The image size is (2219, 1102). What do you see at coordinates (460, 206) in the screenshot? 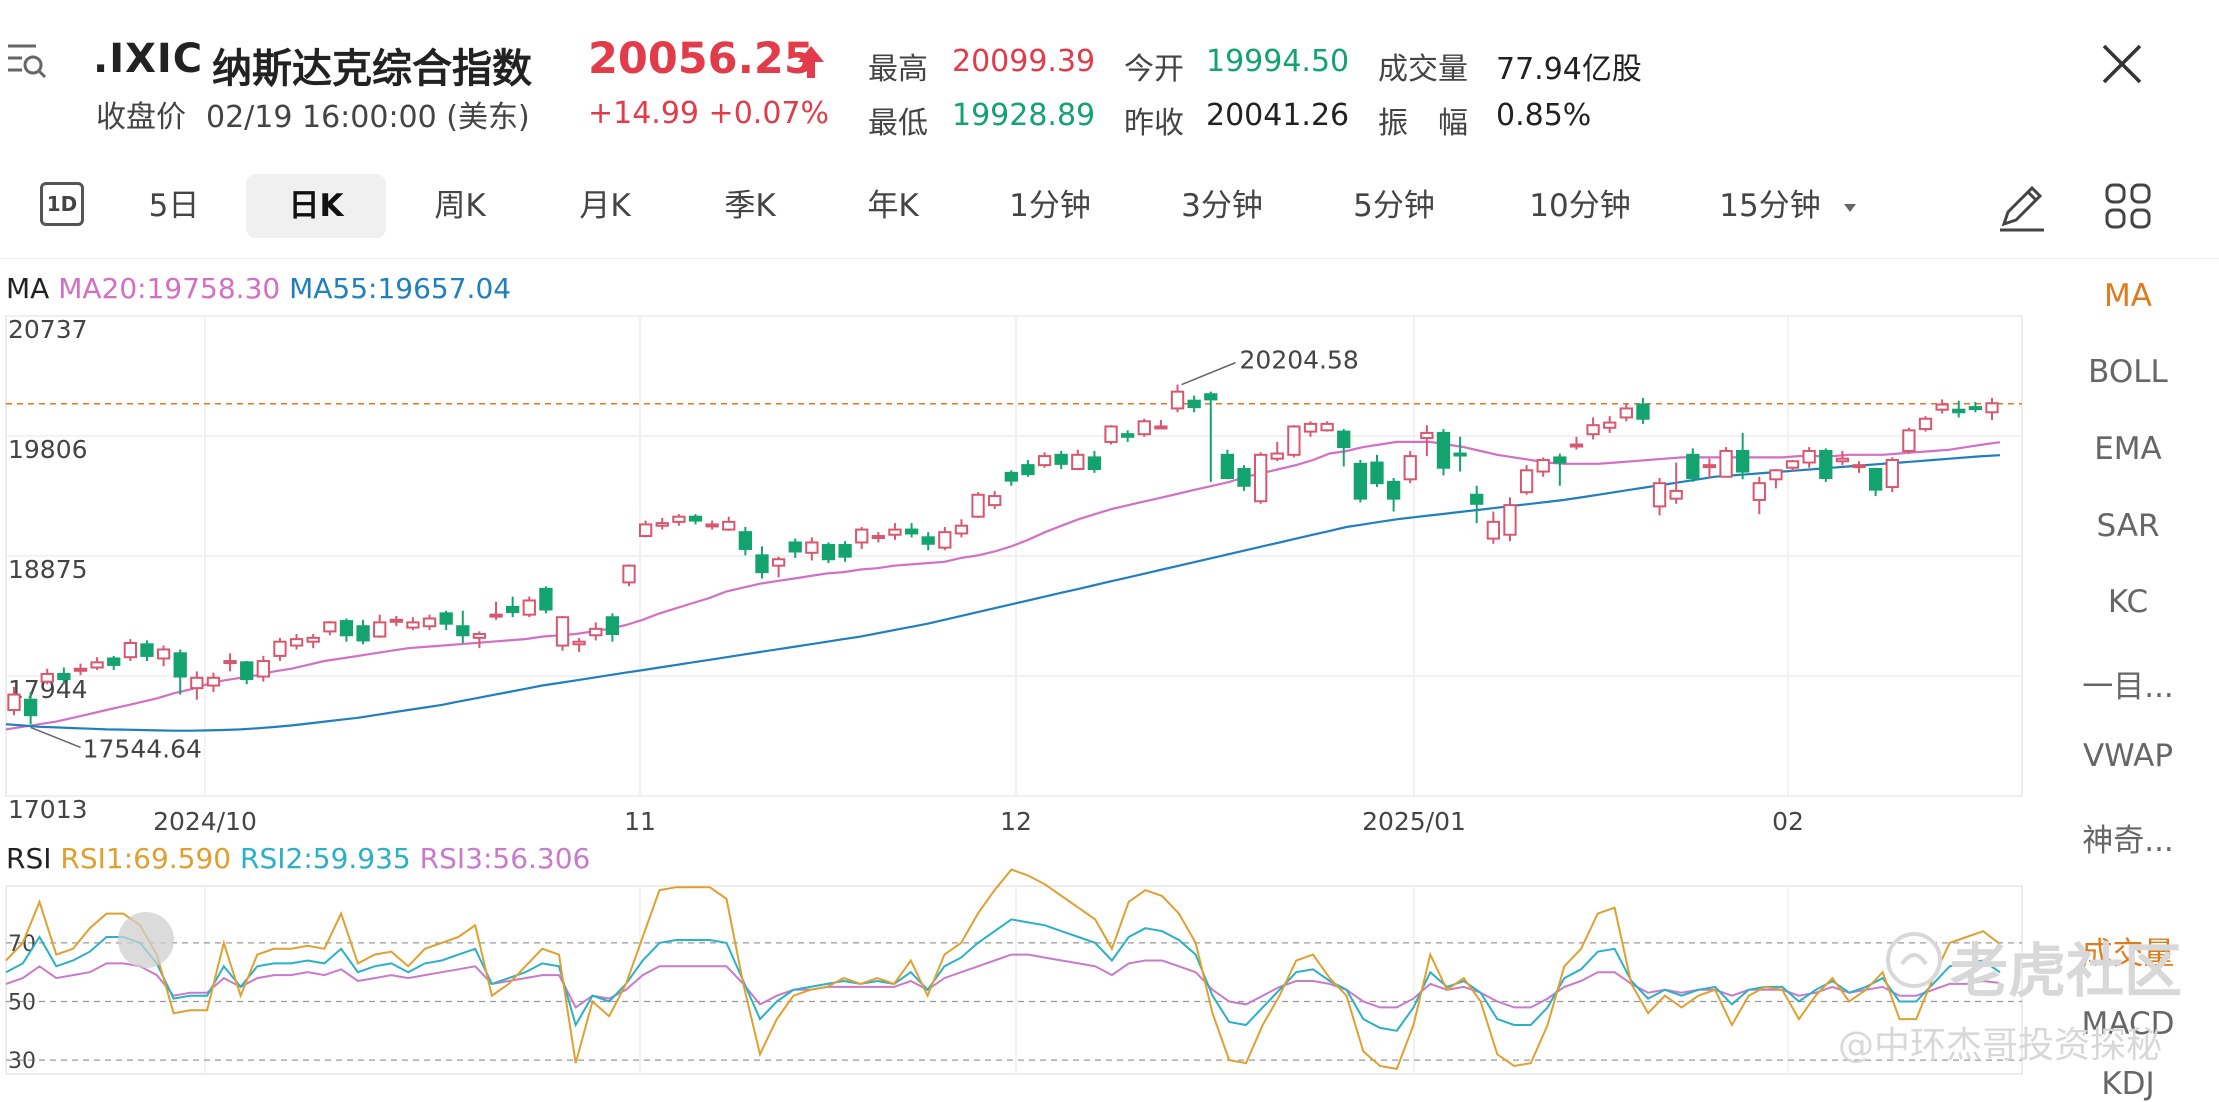
I see `tab-weekly-k: 周K` at bounding box center [460, 206].